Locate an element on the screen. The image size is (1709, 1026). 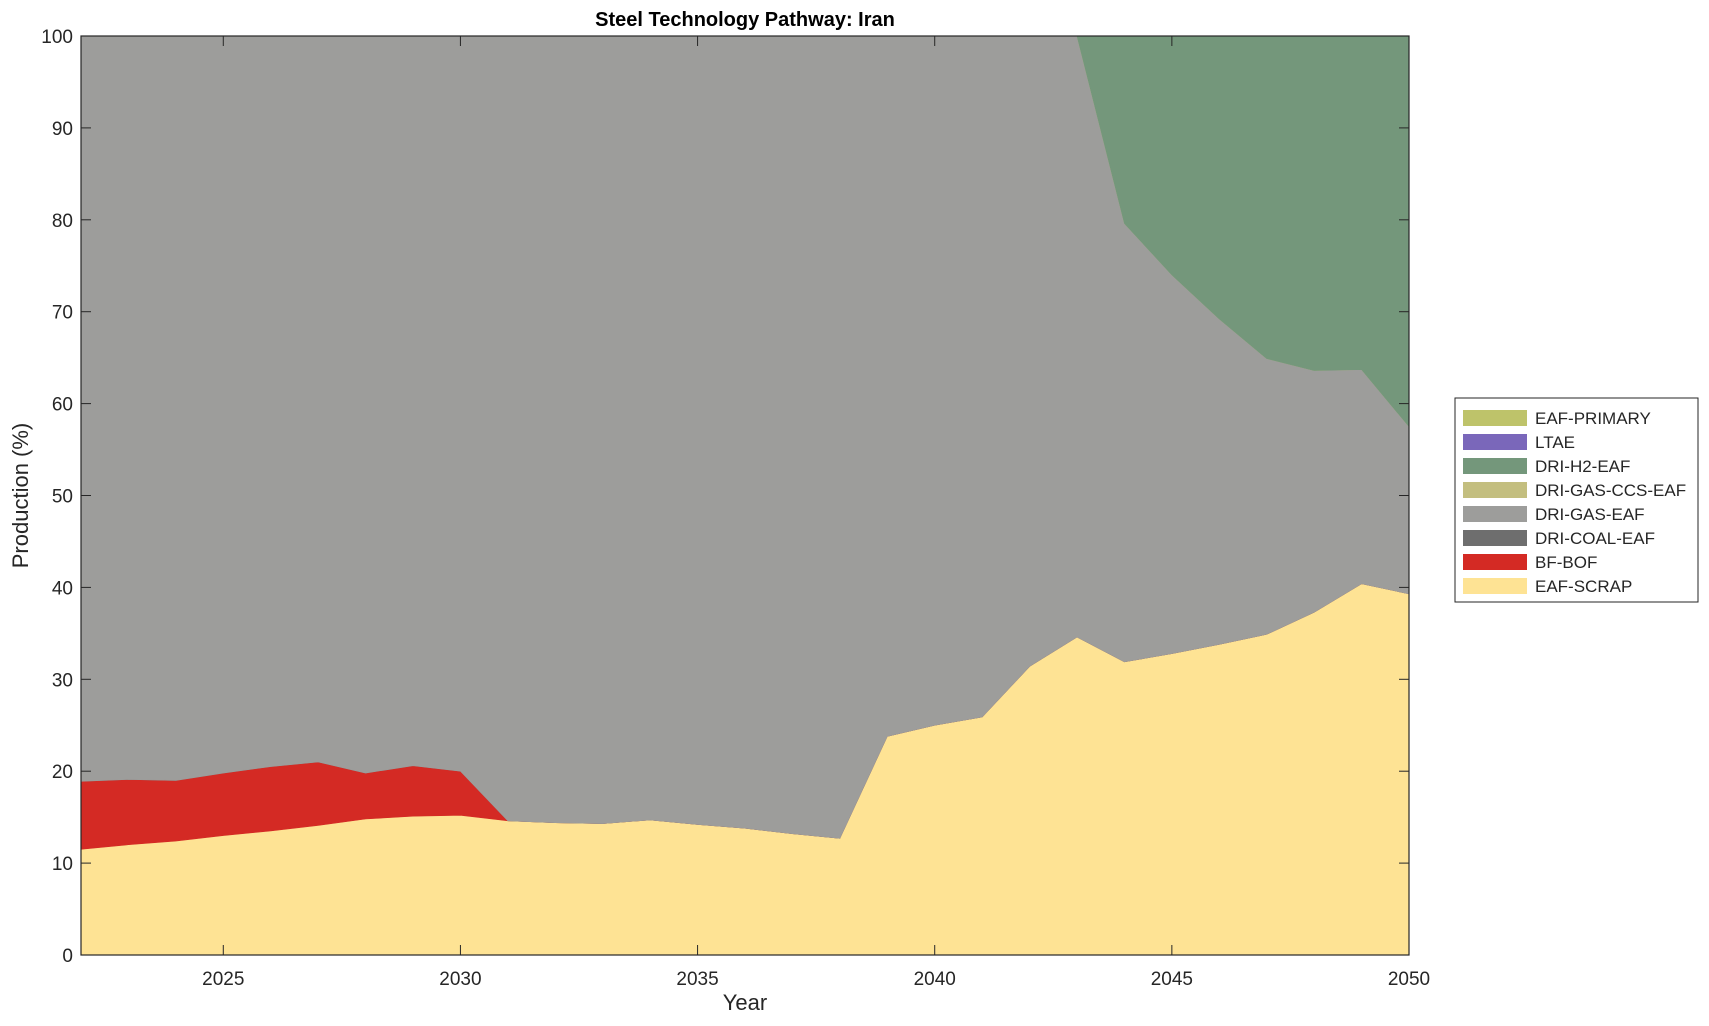
y-tick-label: 10 is located at coordinates (62, 864).